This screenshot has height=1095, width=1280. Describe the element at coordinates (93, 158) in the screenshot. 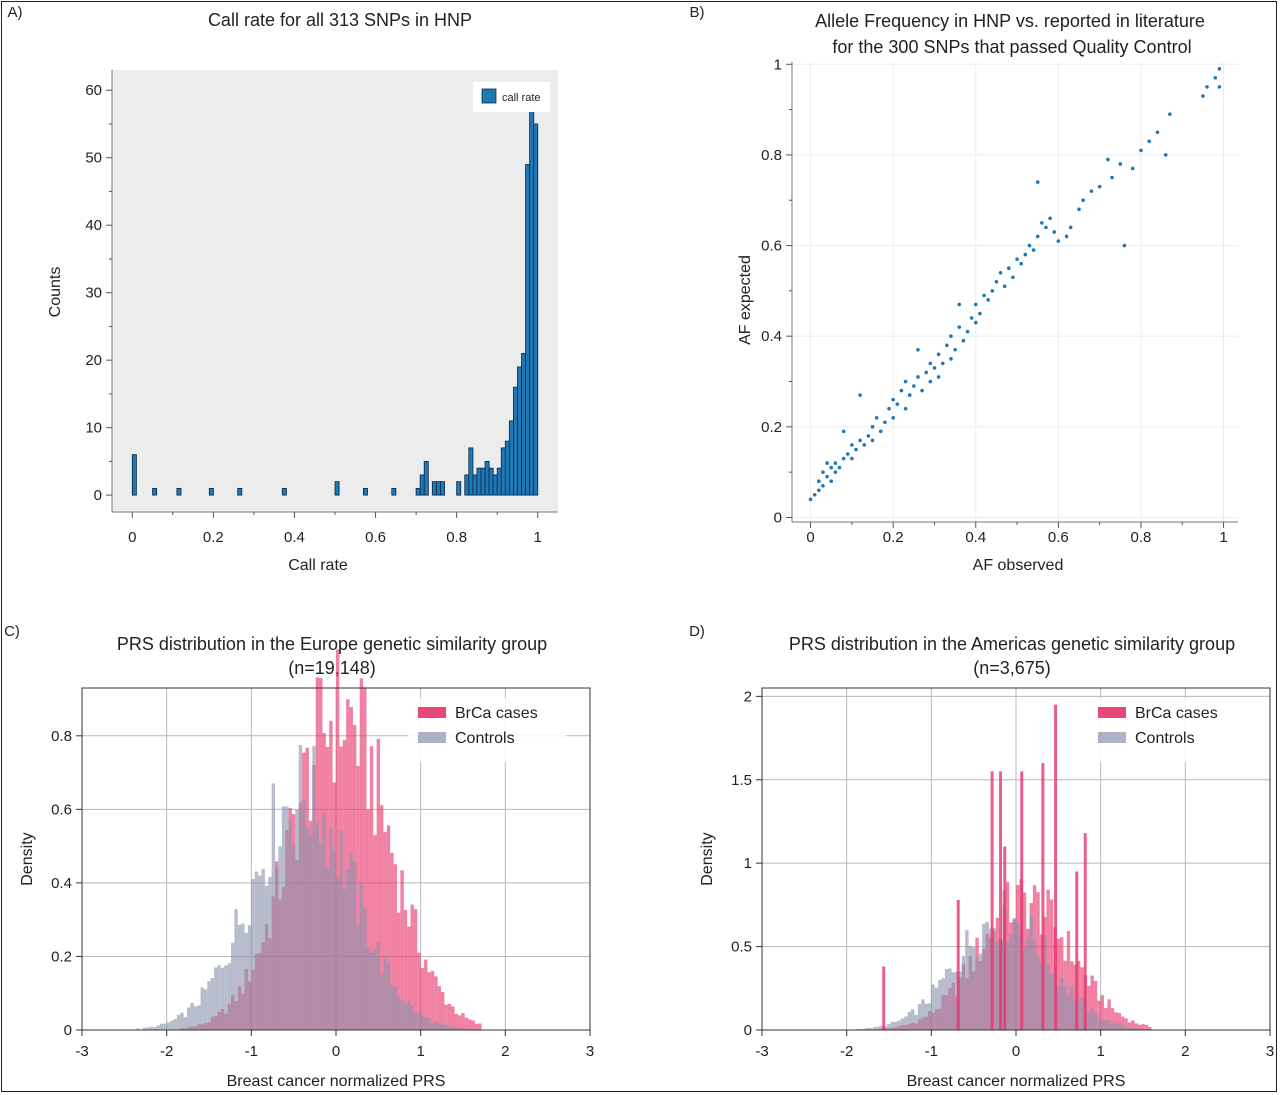

I see `y-tick-label: 50` at that location.